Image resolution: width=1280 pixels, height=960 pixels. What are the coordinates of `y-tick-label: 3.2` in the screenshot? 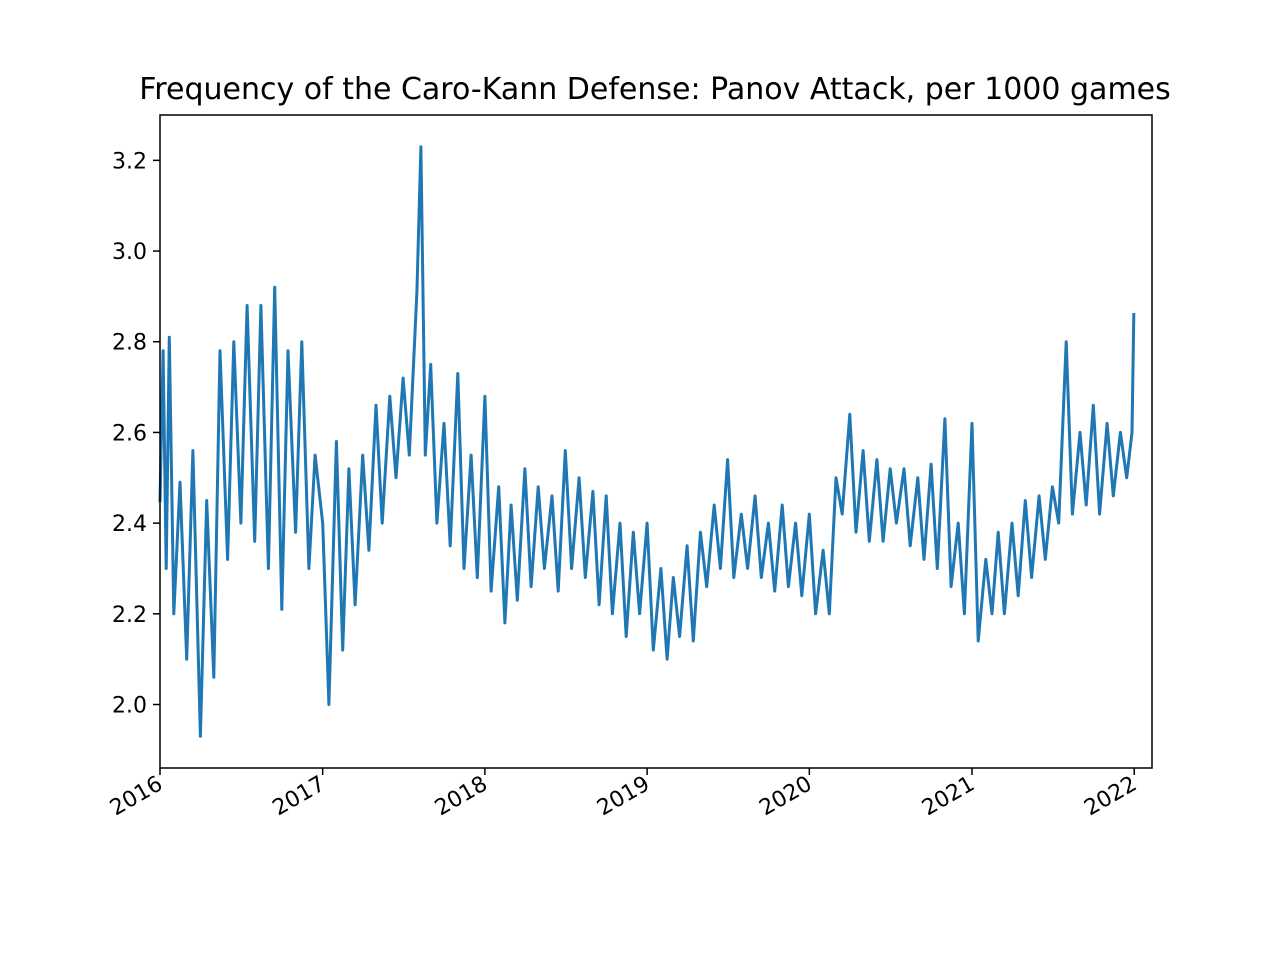 It's located at (129, 161).